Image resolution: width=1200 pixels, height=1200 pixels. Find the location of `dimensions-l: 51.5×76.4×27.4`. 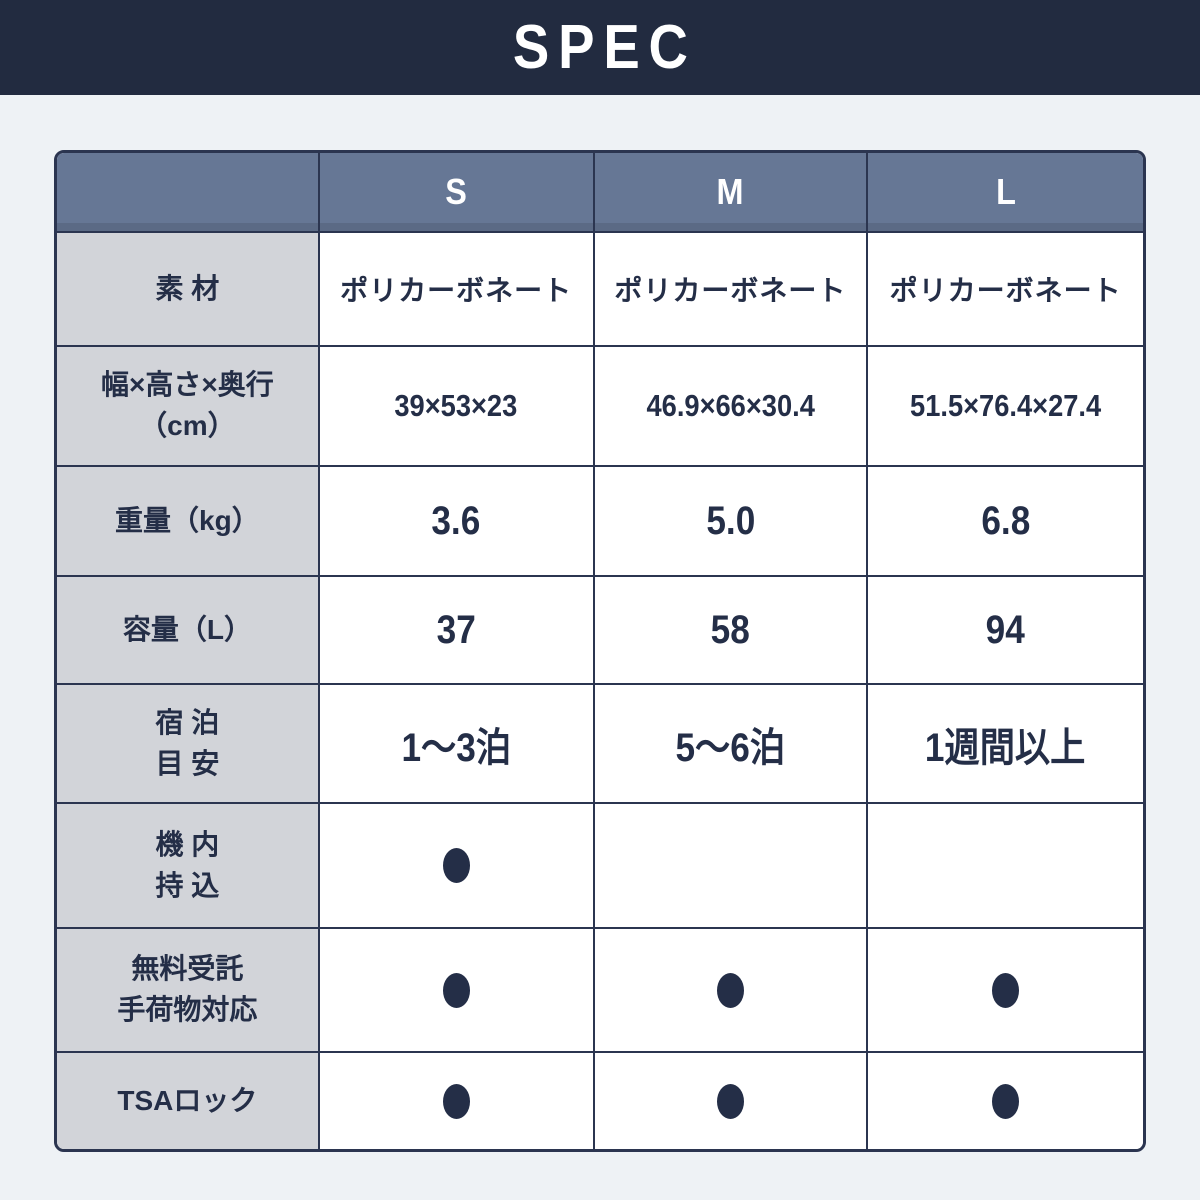

dimensions-l: 51.5×76.4×27.4 is located at coordinates (1005, 407).